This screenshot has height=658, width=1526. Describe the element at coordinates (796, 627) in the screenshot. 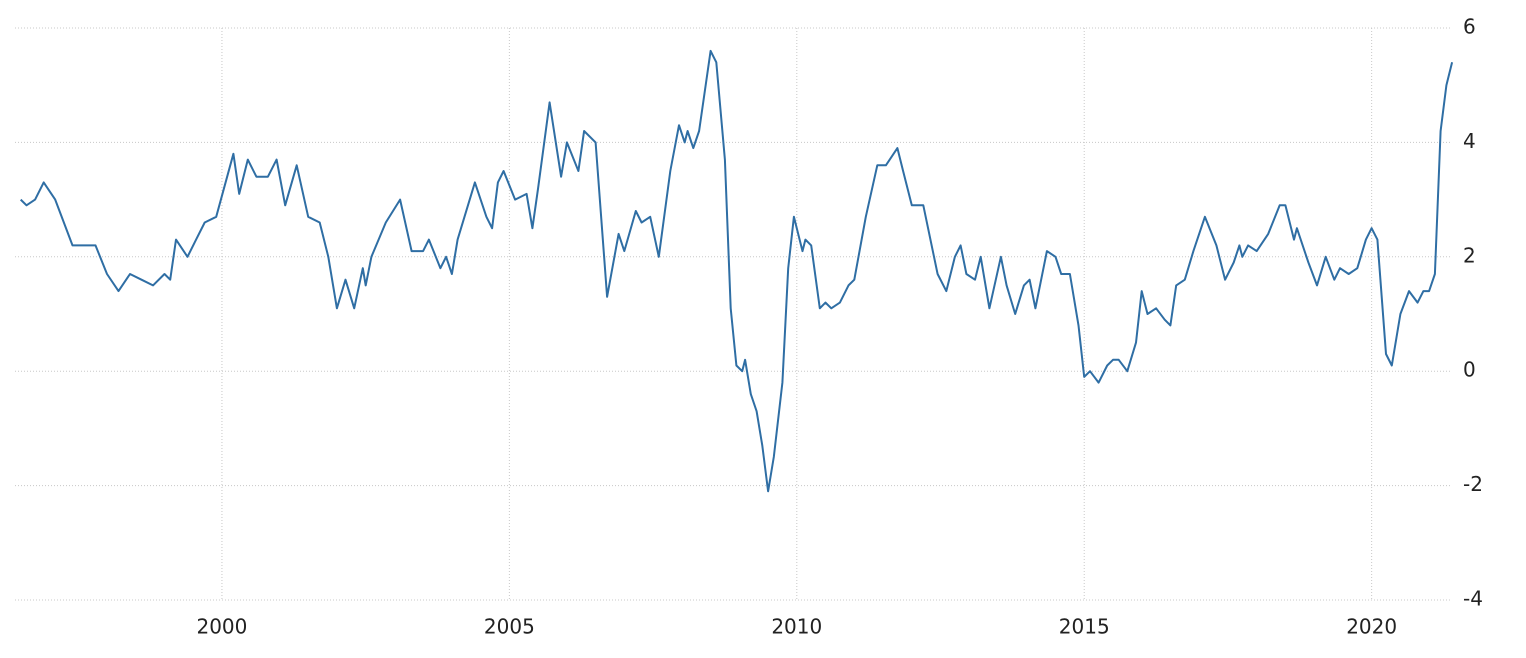

I see `x-tick-label: 2010` at that location.